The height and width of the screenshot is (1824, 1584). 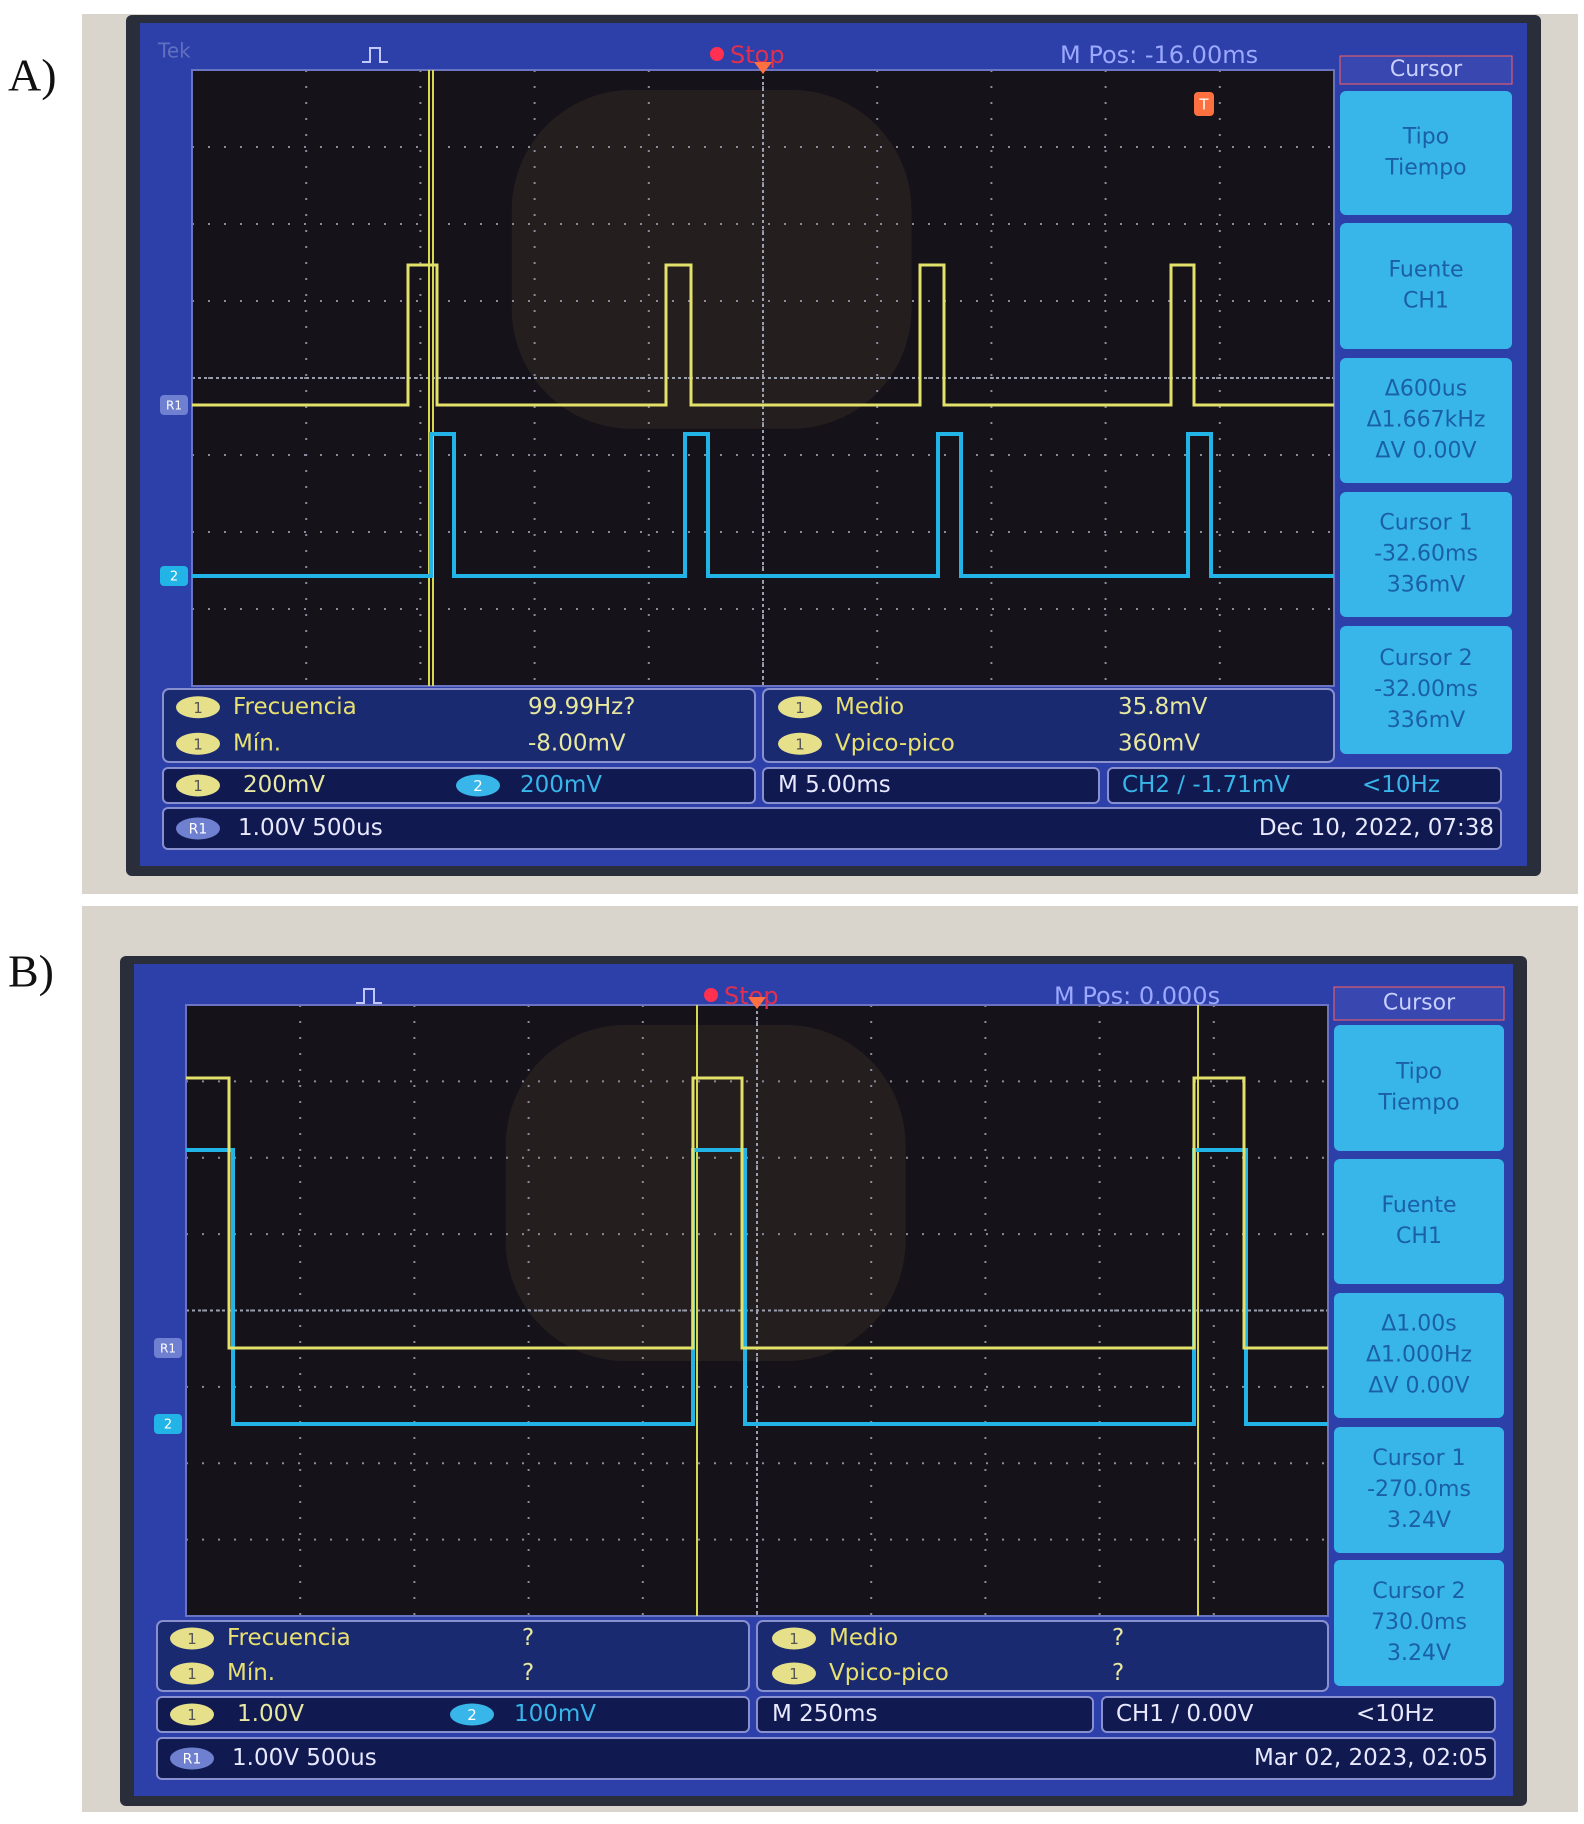 What do you see at coordinates (1425, 451) in the screenshot?
I see `menu-button-text: ΔV 0.00V` at bounding box center [1425, 451].